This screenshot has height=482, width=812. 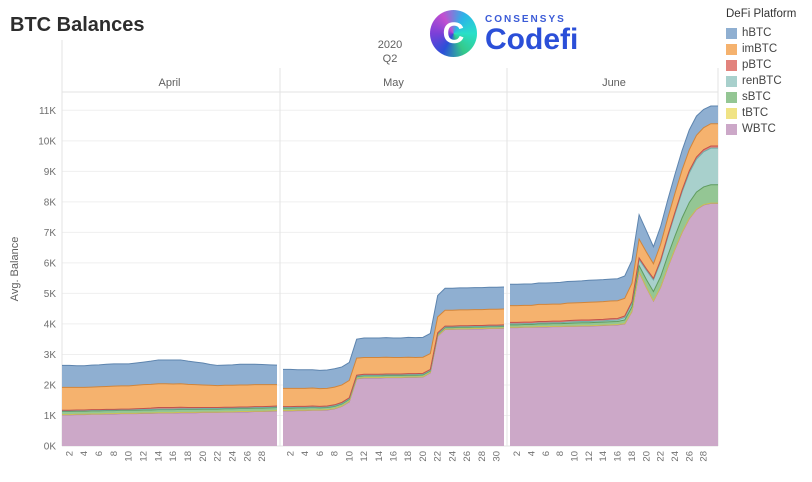 I want to click on area-renBTC-June, so click(x=614, y=236).